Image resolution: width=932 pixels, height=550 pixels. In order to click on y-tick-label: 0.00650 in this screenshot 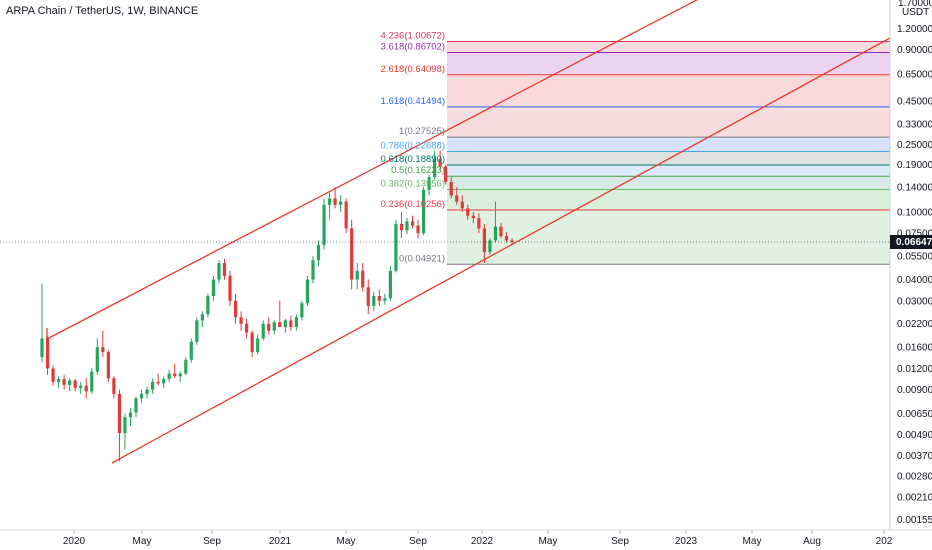, I will do `click(914, 414)`.